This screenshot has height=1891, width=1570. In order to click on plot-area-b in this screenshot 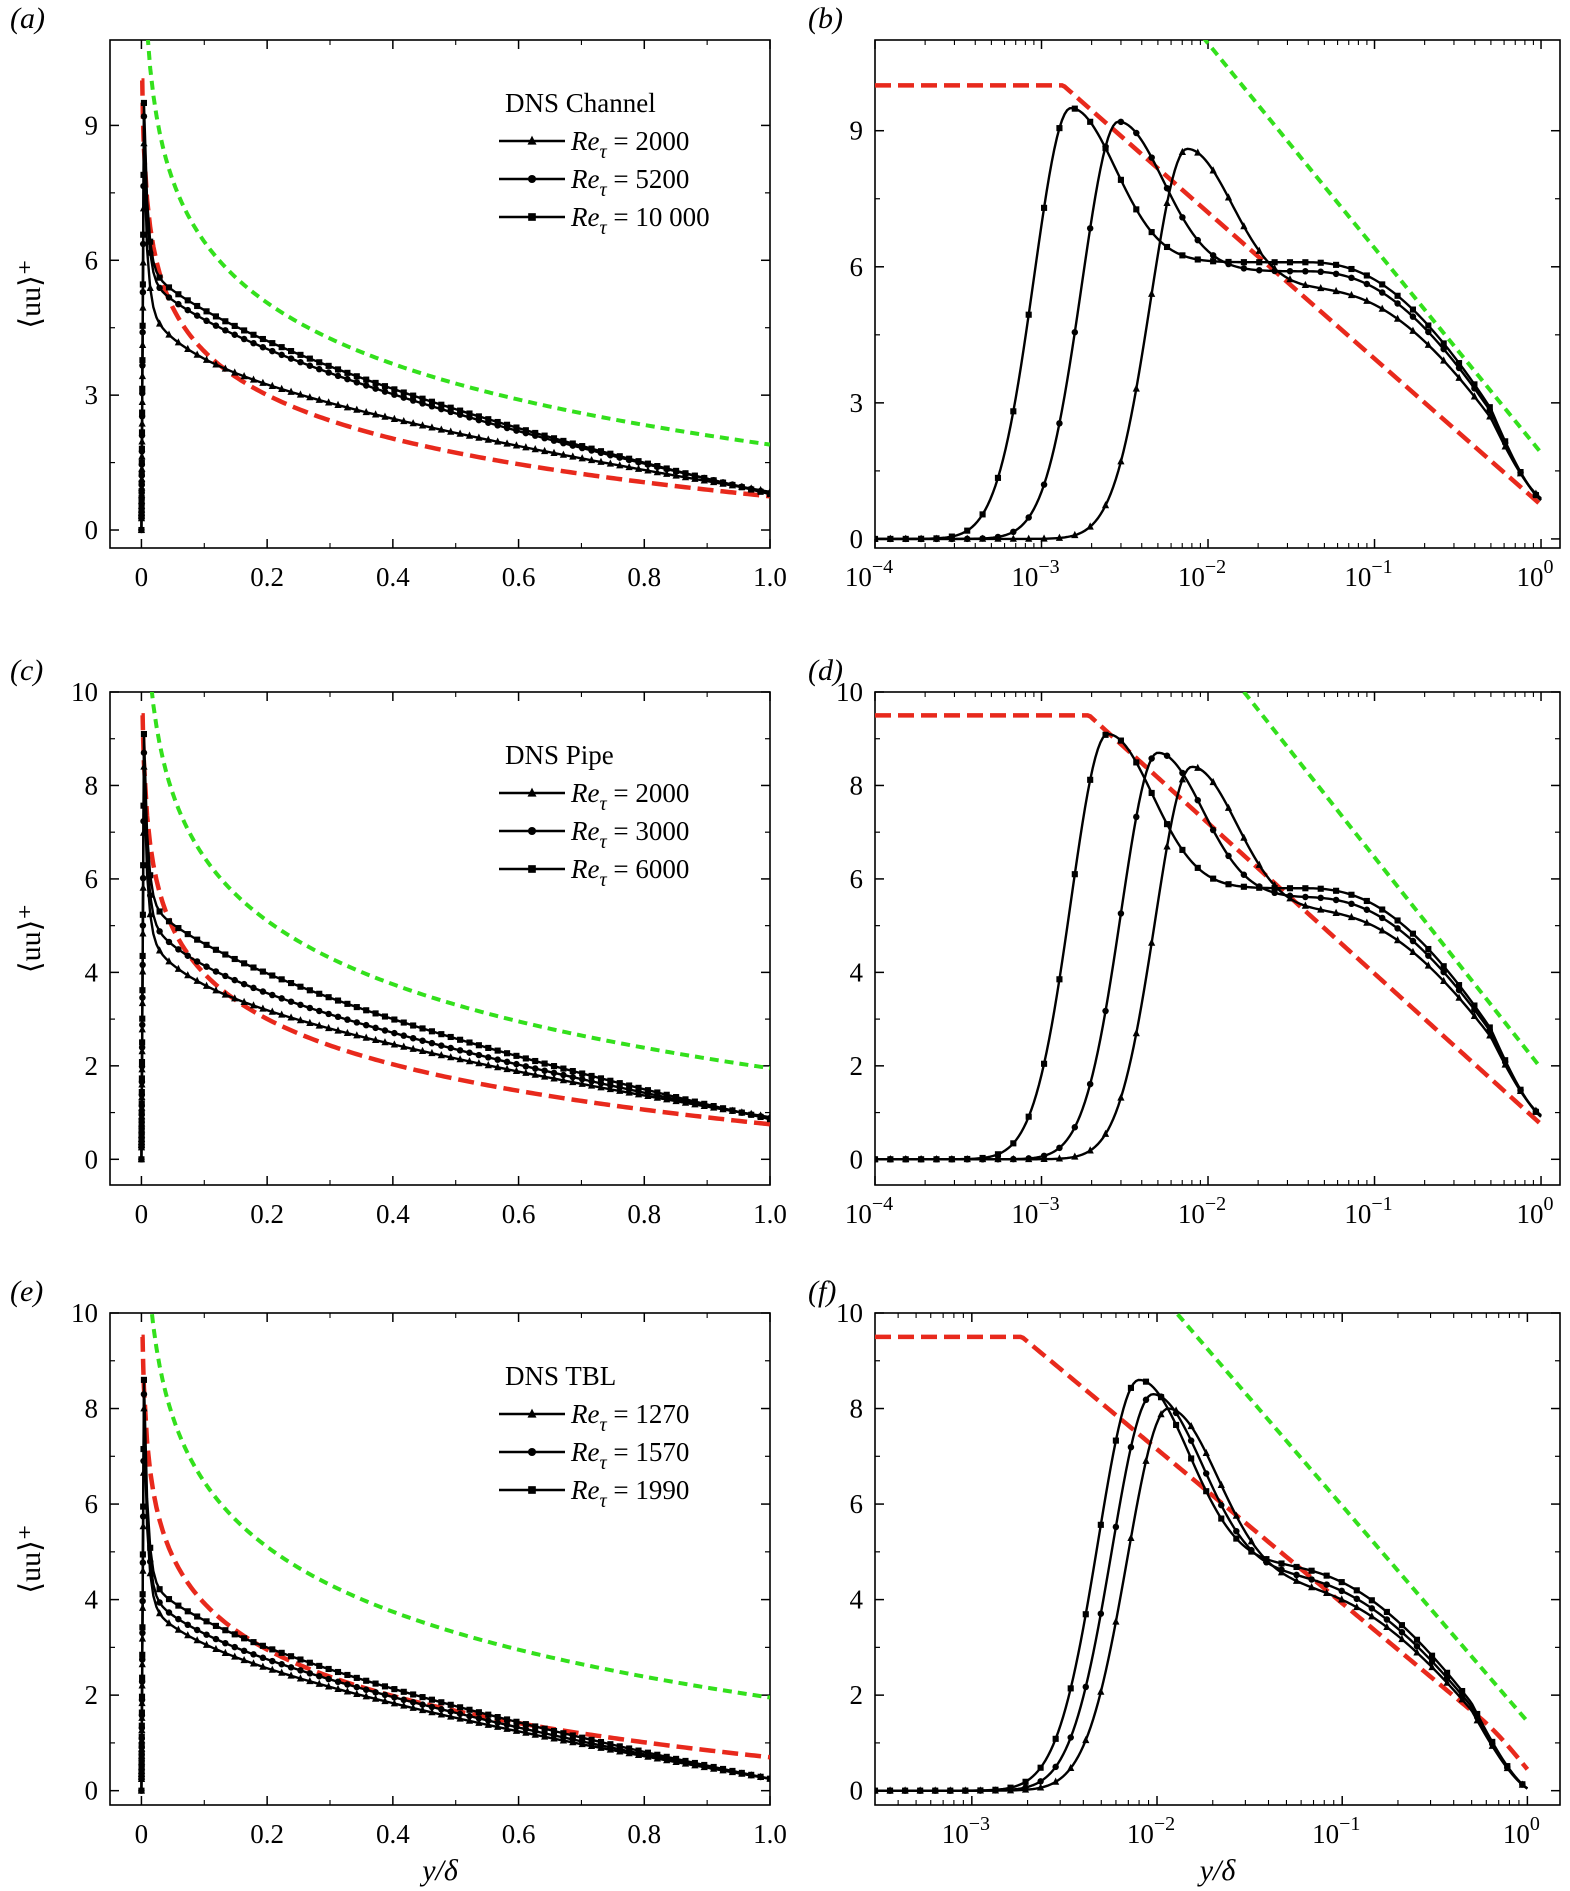, I will do `click(1209, 291)`.